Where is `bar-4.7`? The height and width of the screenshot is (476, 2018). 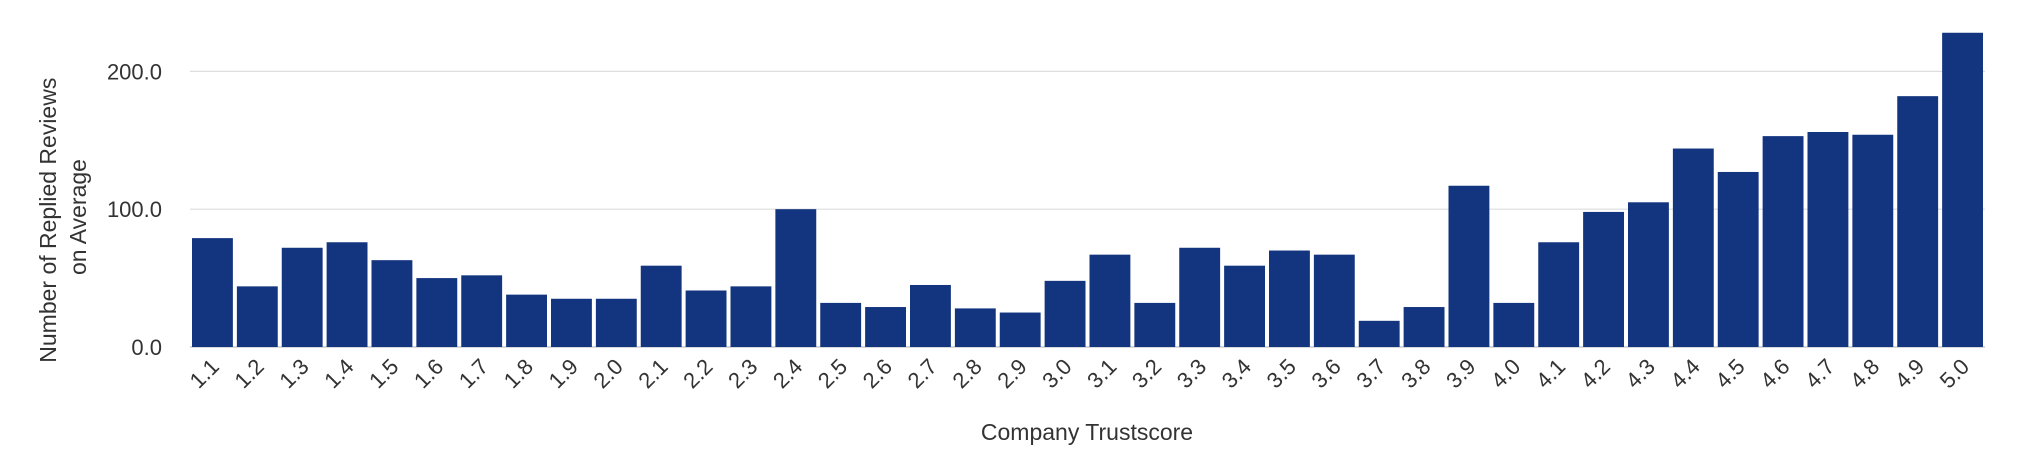
bar-4.7 is located at coordinates (1828, 239).